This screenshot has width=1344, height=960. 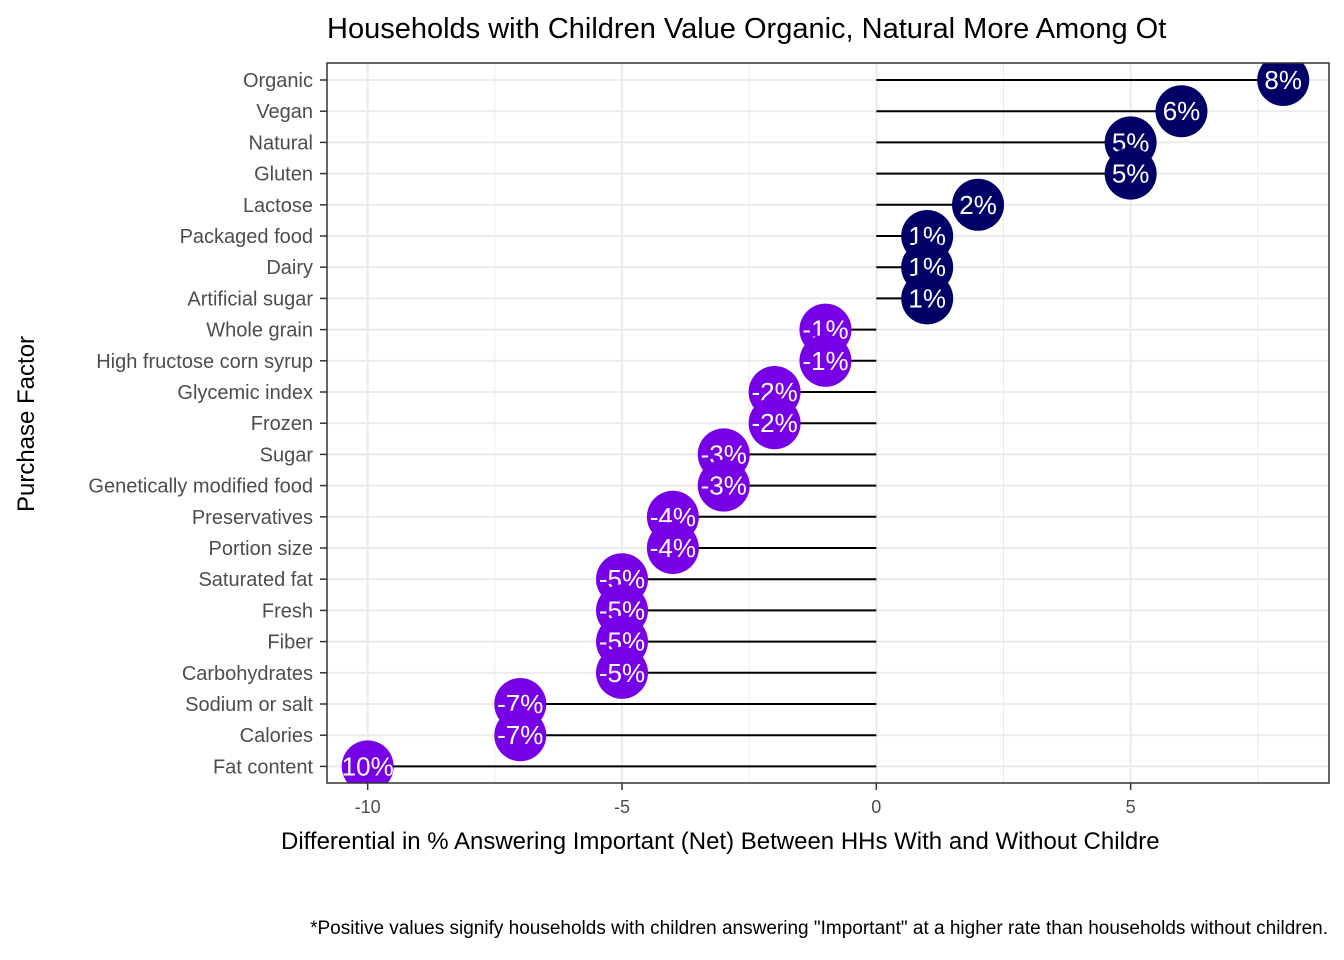 I want to click on data-label: 1%, so click(x=927, y=298).